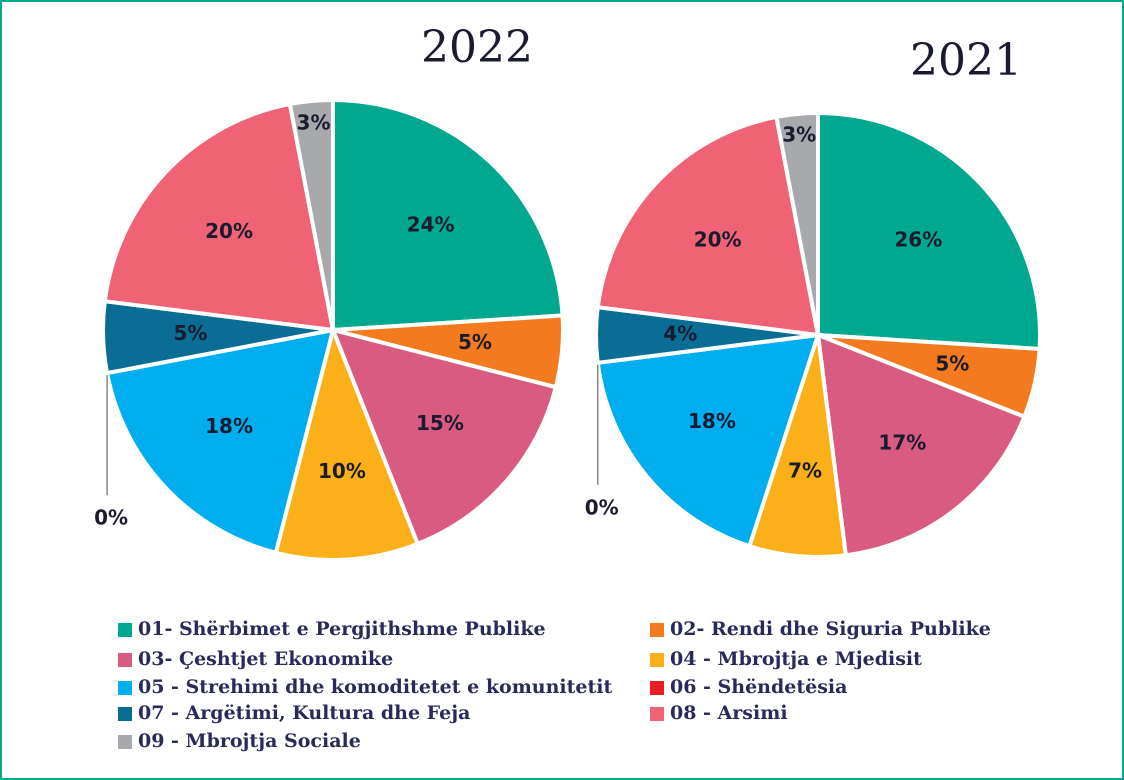  Describe the element at coordinates (304, 713) in the screenshot. I see `legend-label: 07 - Argëtimi, Kultura dhe Feja` at that location.